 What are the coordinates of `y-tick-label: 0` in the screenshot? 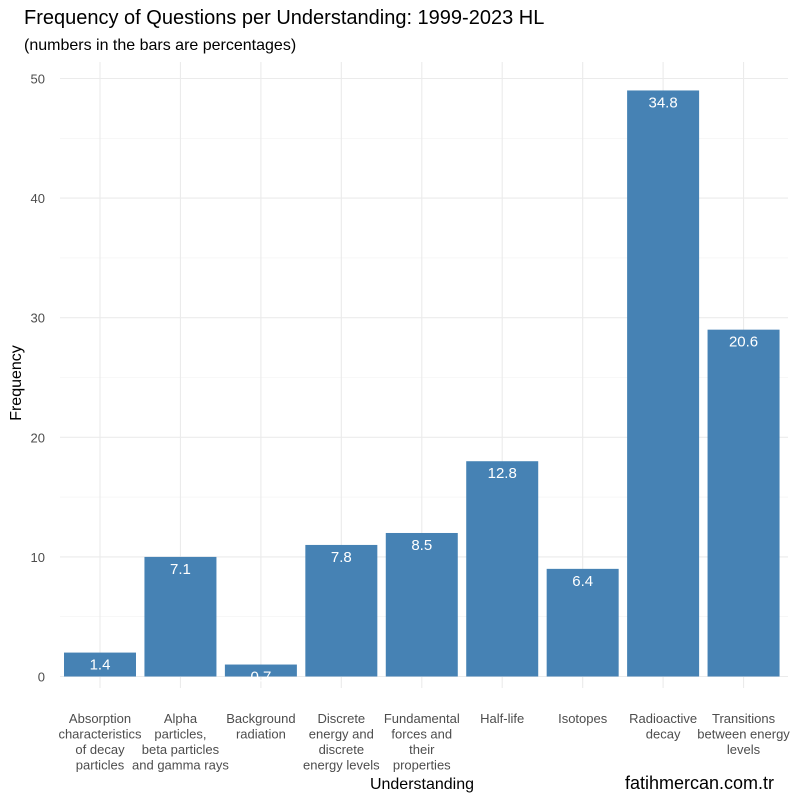 It's located at (41, 677).